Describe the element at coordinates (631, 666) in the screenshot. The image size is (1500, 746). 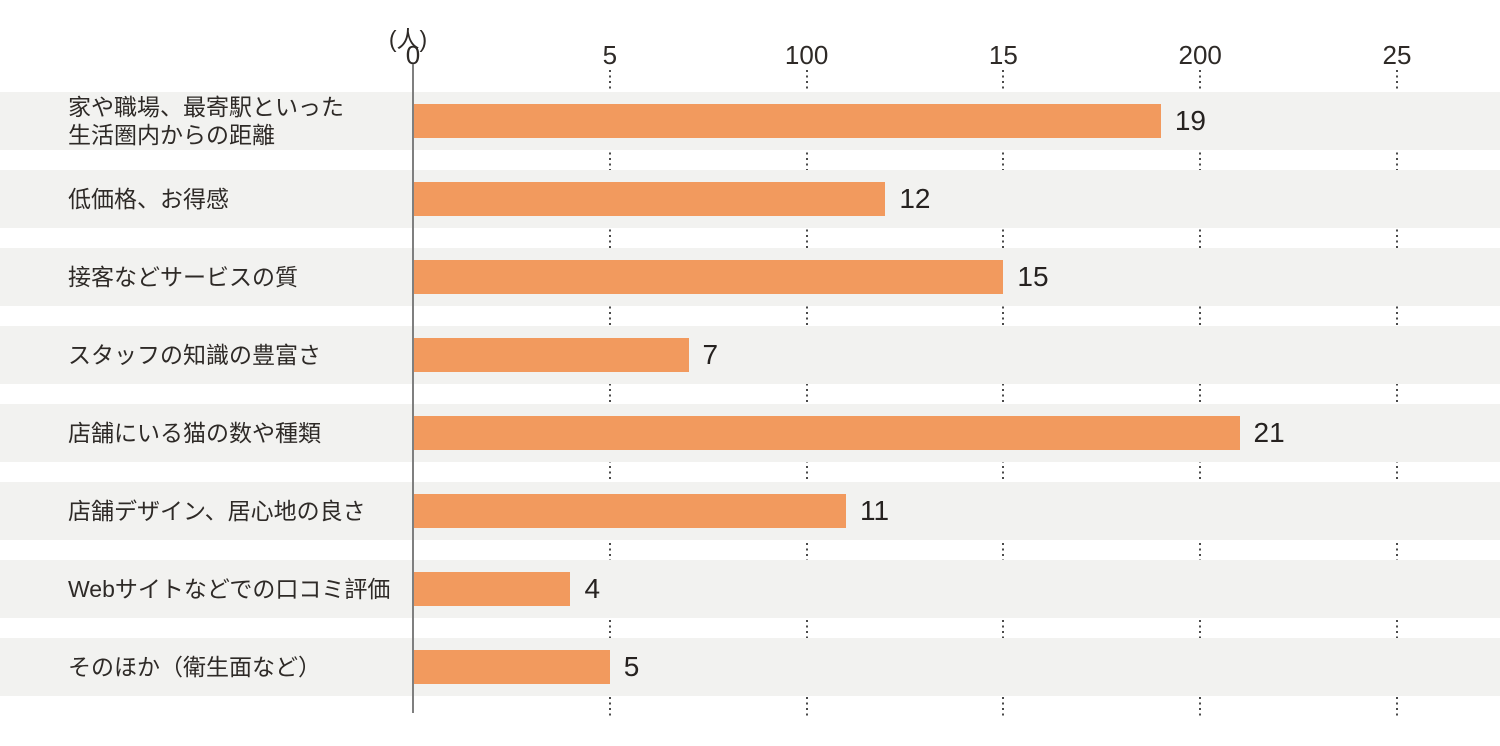
I see `value-label: 5` at that location.